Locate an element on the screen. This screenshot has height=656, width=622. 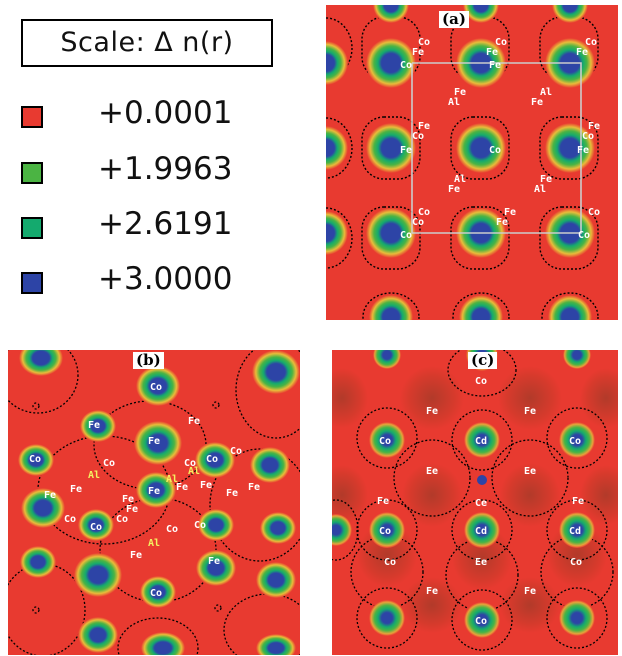
legend-value: +3.0000 is located at coordinates (165, 279).